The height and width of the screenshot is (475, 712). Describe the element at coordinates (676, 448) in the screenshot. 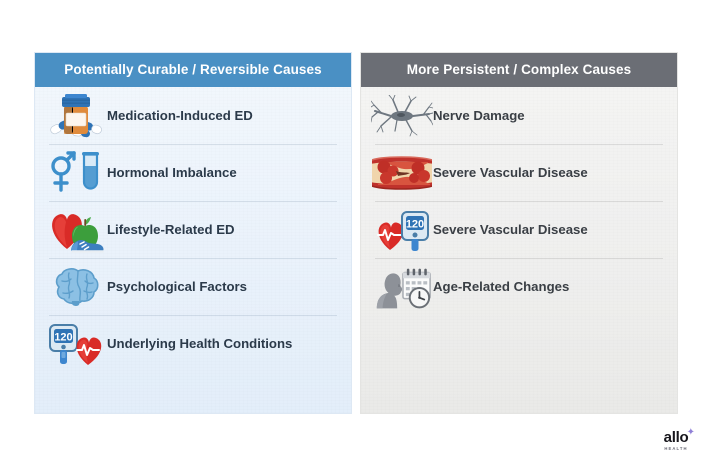

I see `logo-subtext: HEALTH` at that location.